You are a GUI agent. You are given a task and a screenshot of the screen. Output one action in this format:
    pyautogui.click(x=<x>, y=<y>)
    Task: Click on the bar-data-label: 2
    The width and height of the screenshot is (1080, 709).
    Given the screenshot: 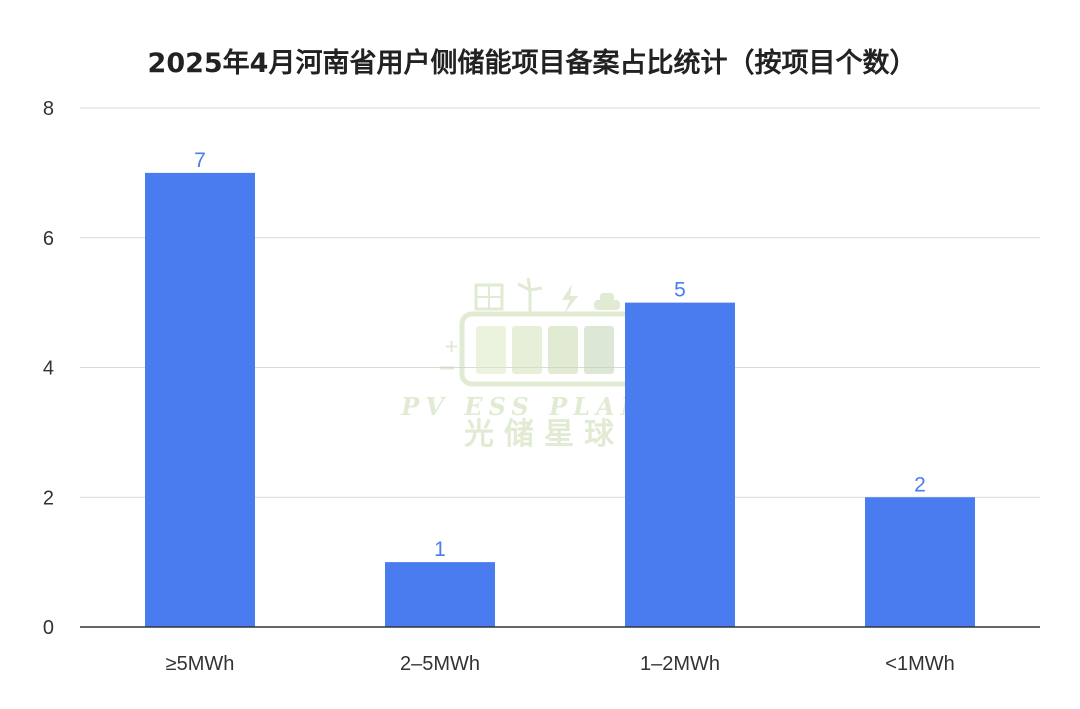 What is the action you would take?
    pyautogui.click(x=920, y=484)
    